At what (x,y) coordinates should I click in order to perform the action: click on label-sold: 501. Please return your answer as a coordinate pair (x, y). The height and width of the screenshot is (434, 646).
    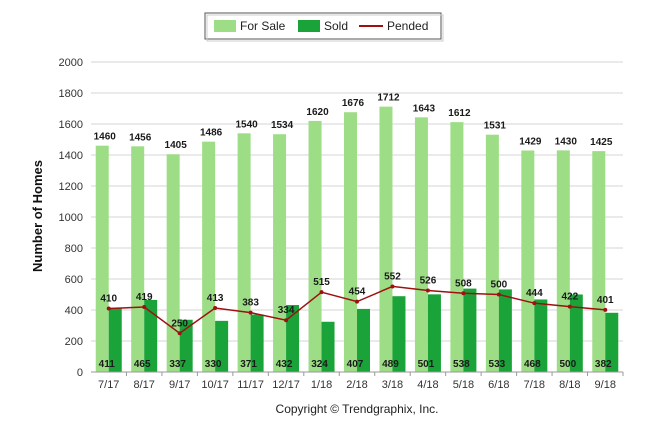
    Looking at the image, I should click on (426, 364).